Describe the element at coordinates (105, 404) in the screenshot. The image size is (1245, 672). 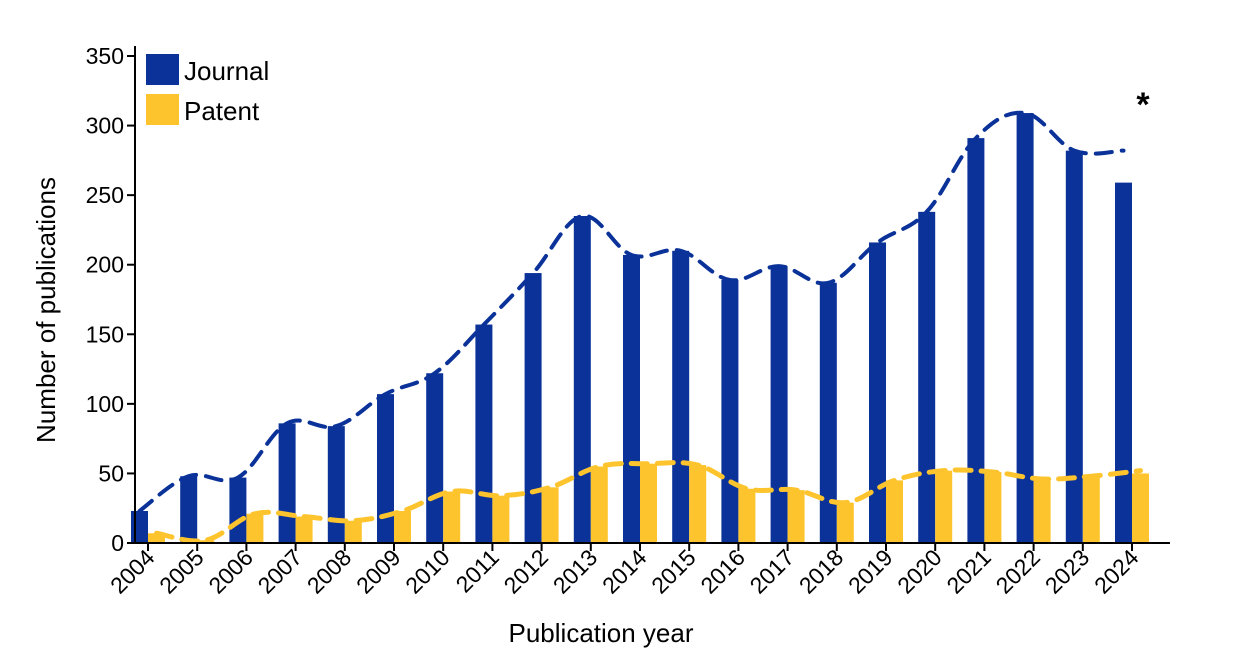
I see `y-tick-label: 100` at that location.